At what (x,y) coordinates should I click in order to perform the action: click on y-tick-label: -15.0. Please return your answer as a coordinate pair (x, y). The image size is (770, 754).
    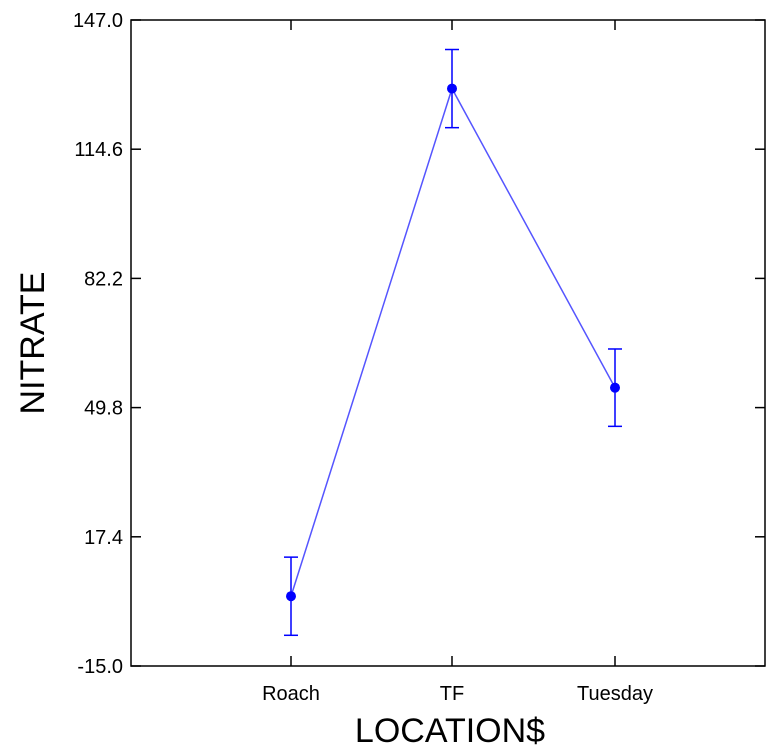
    Looking at the image, I should click on (100, 667).